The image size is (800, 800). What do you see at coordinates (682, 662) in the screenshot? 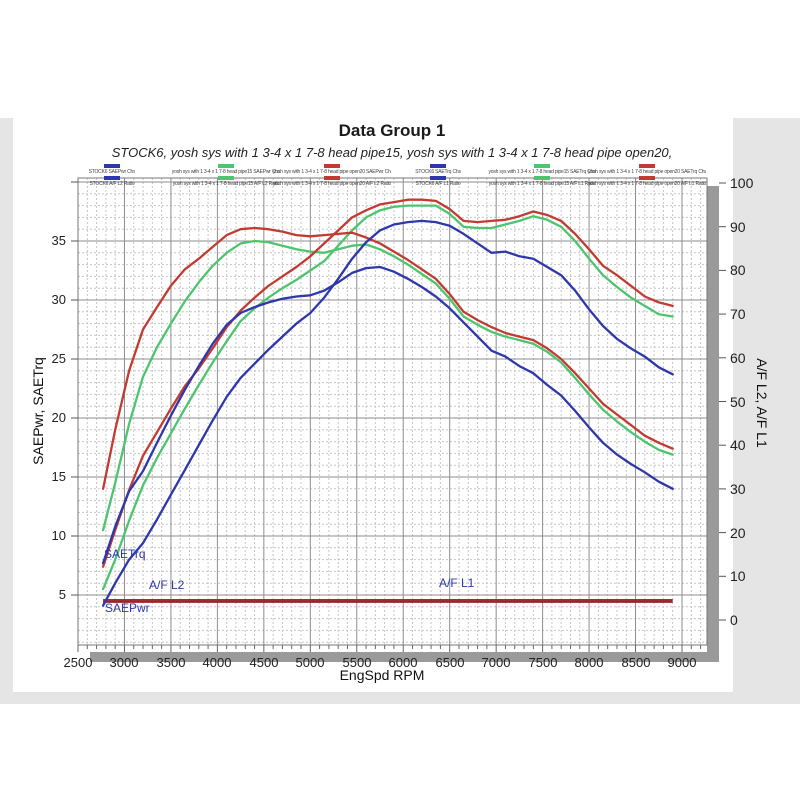
I see `x-tick-label: 9000` at bounding box center [682, 662].